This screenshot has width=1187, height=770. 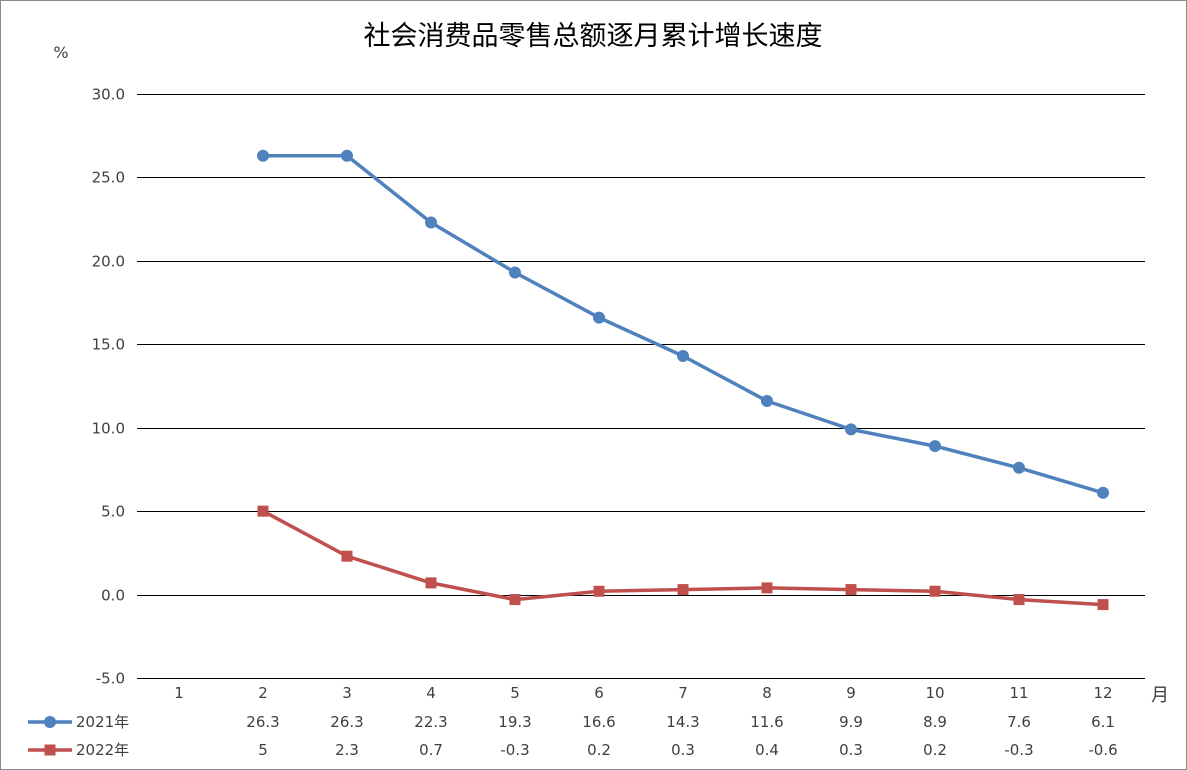 What do you see at coordinates (1019, 722) in the screenshot?
I see `table-value: 7.6` at bounding box center [1019, 722].